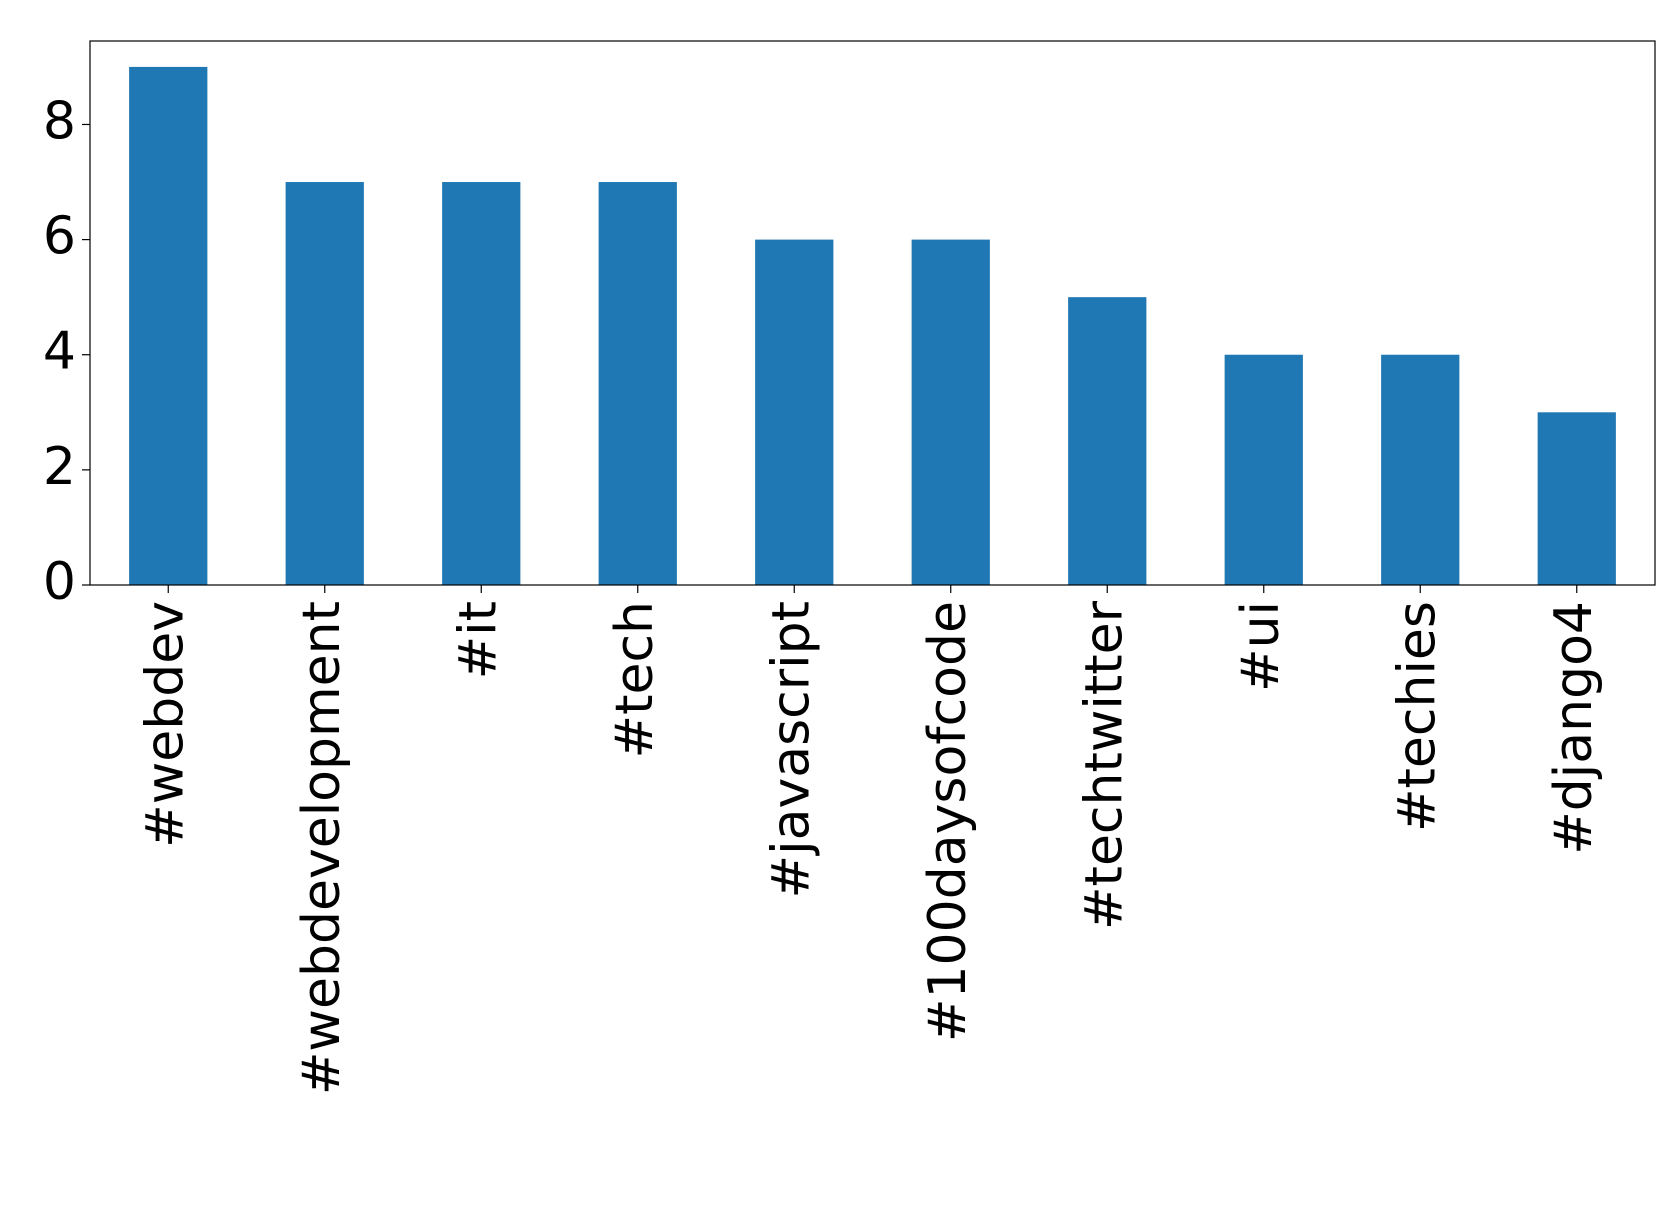 The width and height of the screenshot is (1679, 1222). I want to click on x-tick-label: #tech, so click(635, 680).